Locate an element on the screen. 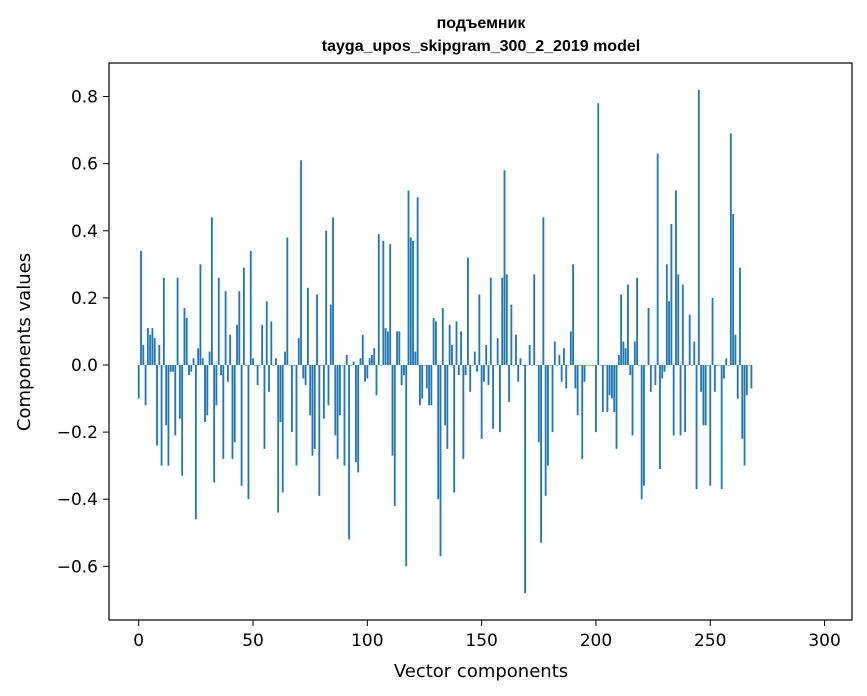 This screenshot has height=696, width=867. y-tick-label: 0.6 is located at coordinates (84, 165).